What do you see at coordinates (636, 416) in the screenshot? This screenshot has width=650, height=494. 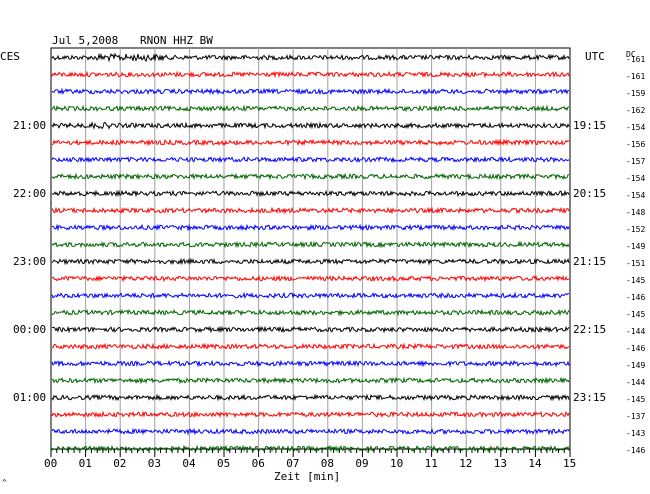 I see `dc-offset-label: -137` at bounding box center [636, 416].